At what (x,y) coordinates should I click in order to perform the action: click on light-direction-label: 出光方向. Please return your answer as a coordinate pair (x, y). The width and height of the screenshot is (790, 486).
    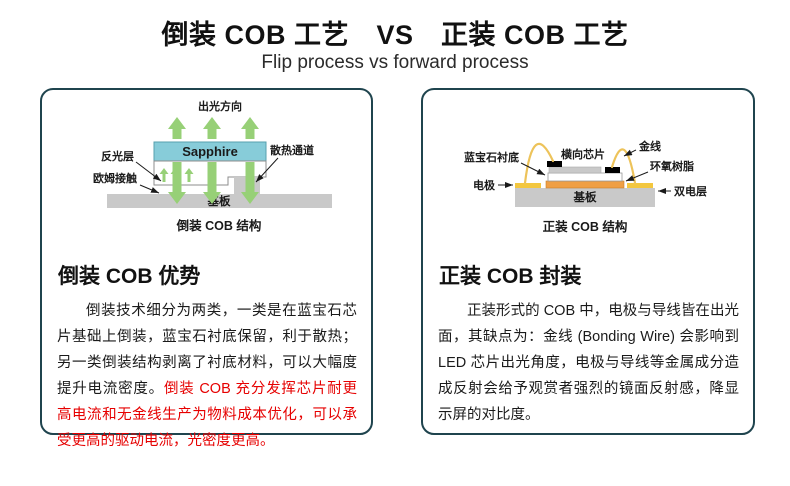
    Looking at the image, I should click on (220, 106).